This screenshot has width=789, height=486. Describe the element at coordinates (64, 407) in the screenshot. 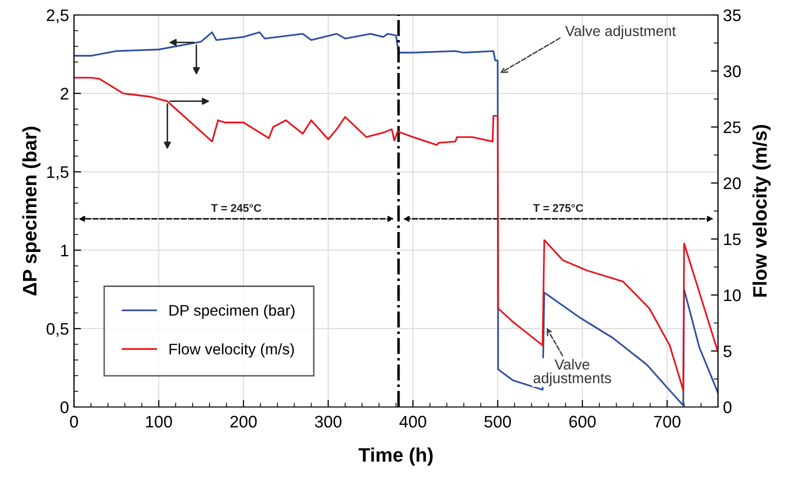

I see `y-tick-label: 0` at that location.